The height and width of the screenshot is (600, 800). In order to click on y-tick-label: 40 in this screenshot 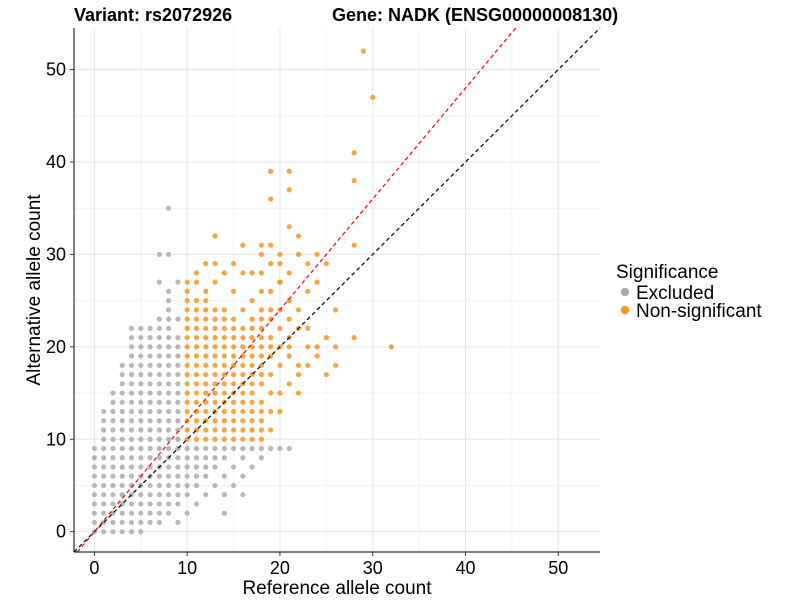, I will do `click(56, 162)`.